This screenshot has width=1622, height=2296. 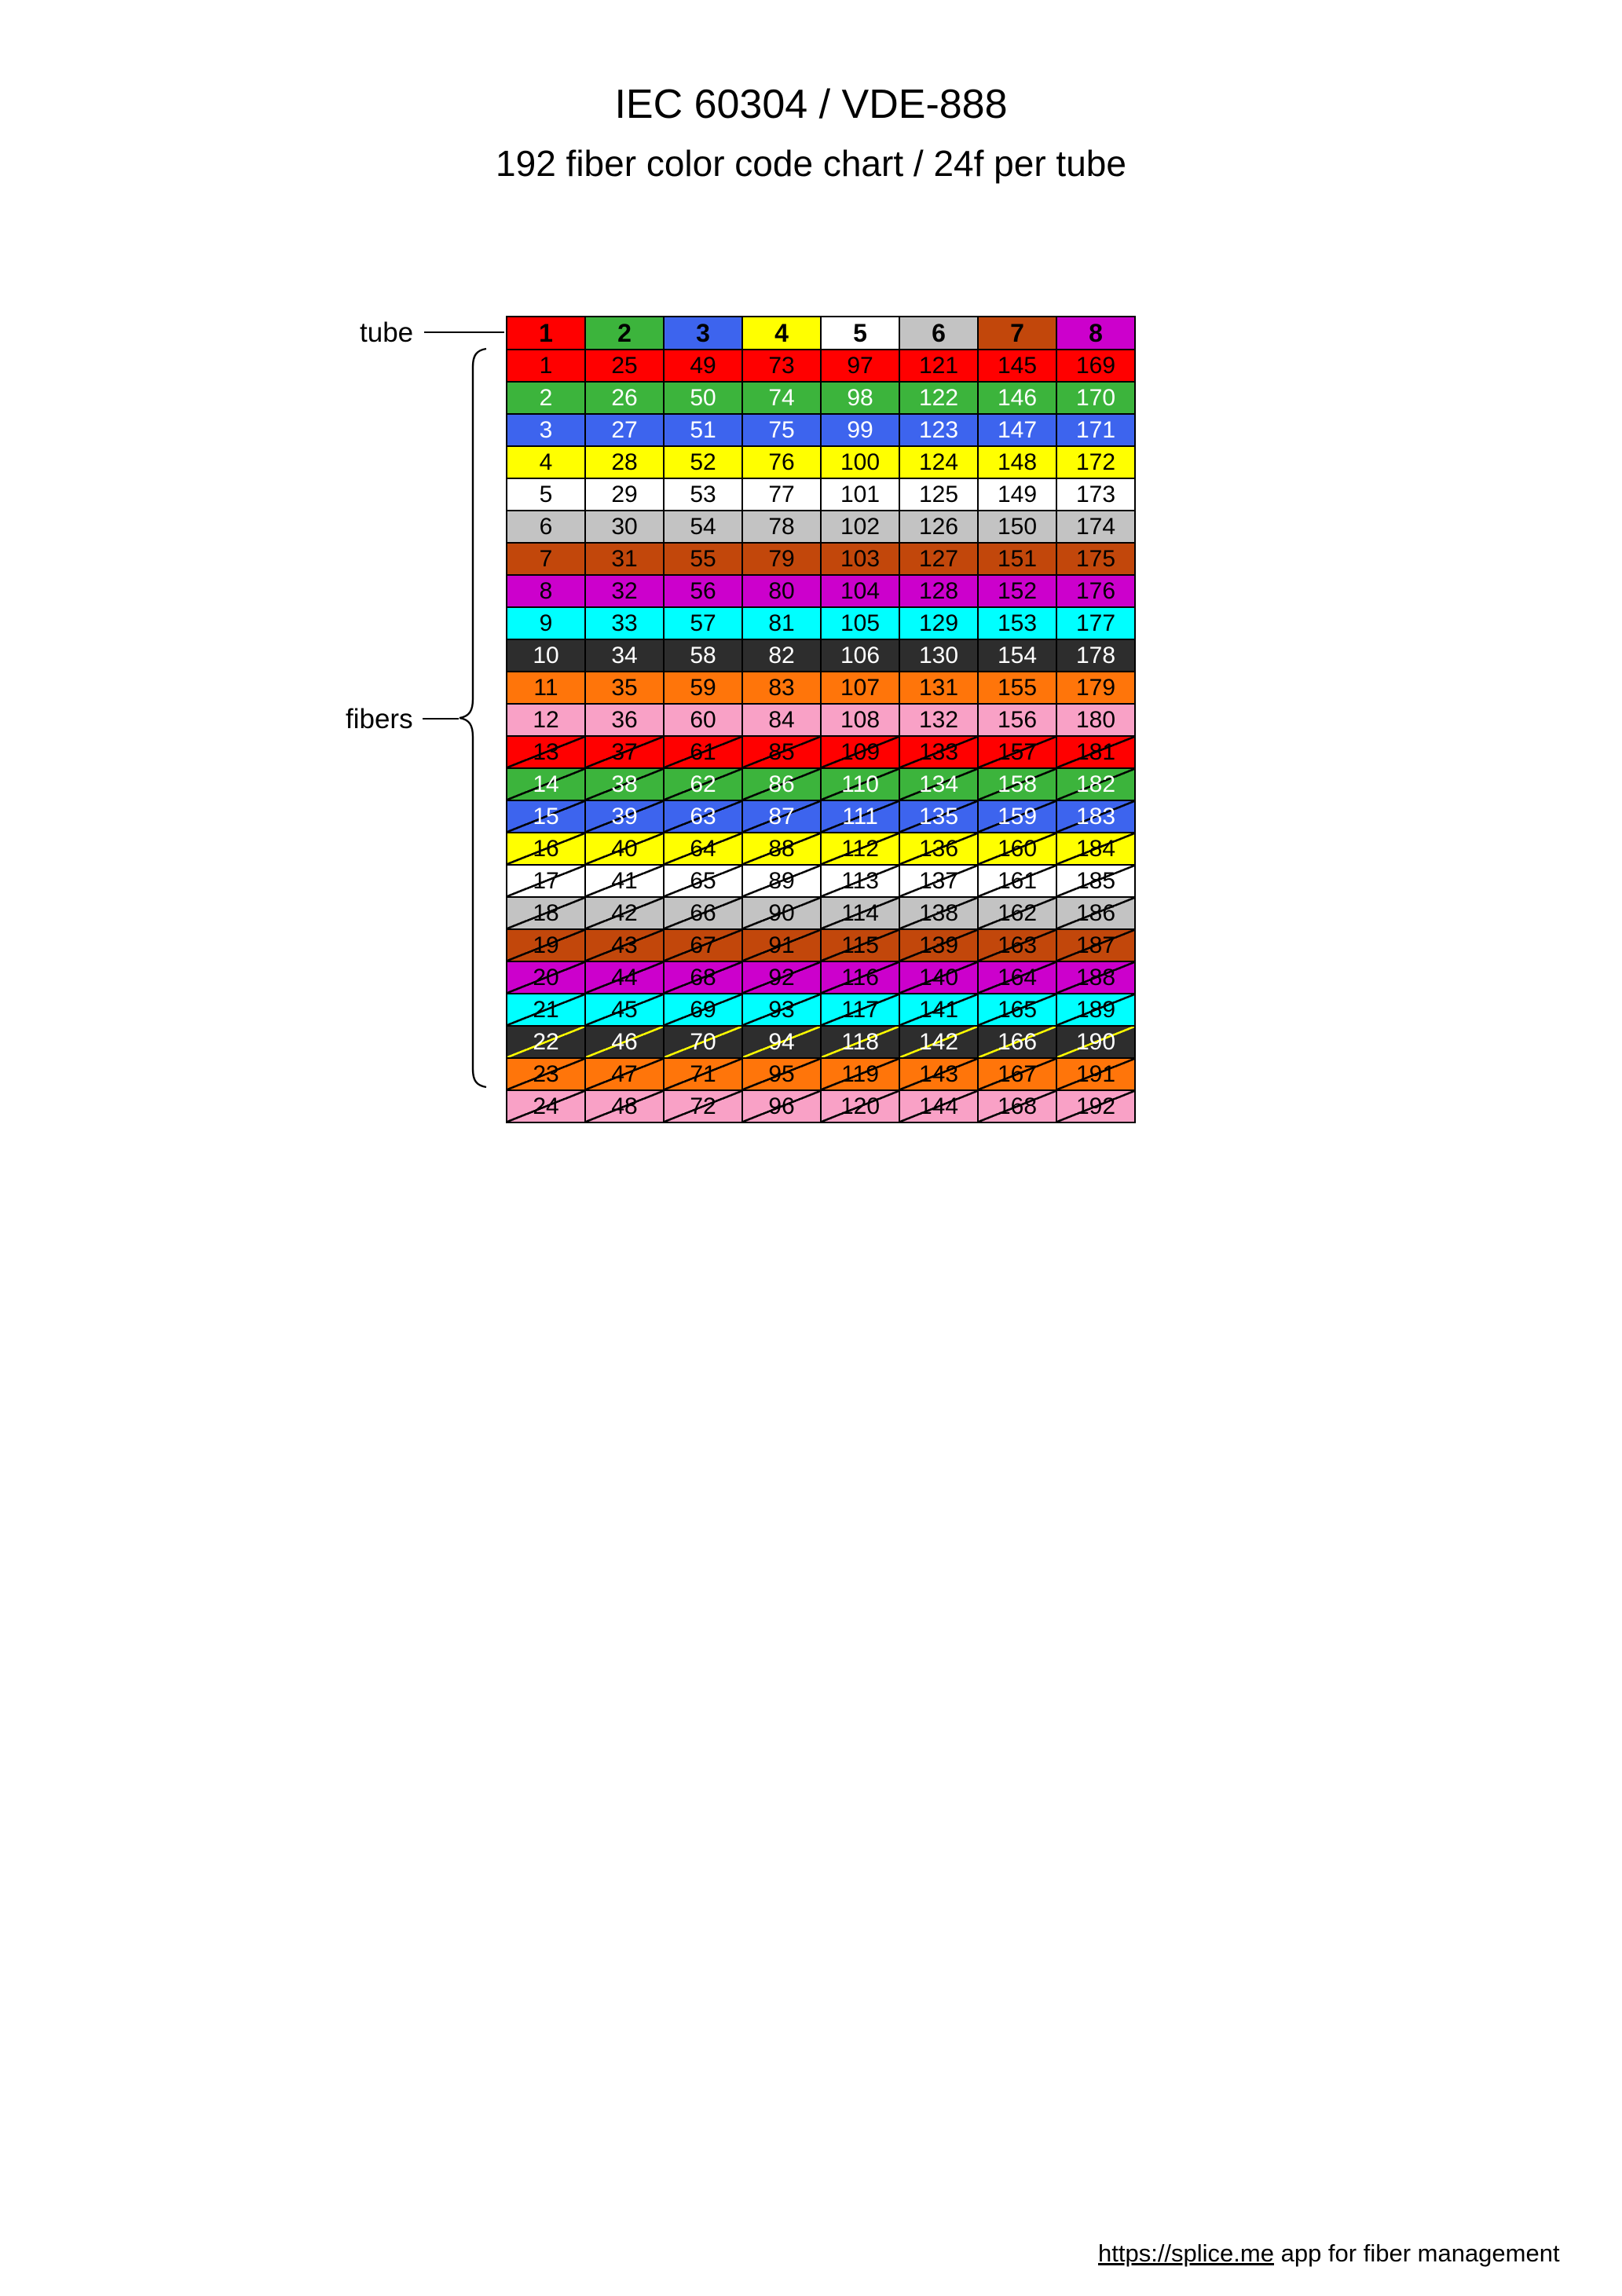 I want to click on fiber-cell: 68, so click(x=703, y=978).